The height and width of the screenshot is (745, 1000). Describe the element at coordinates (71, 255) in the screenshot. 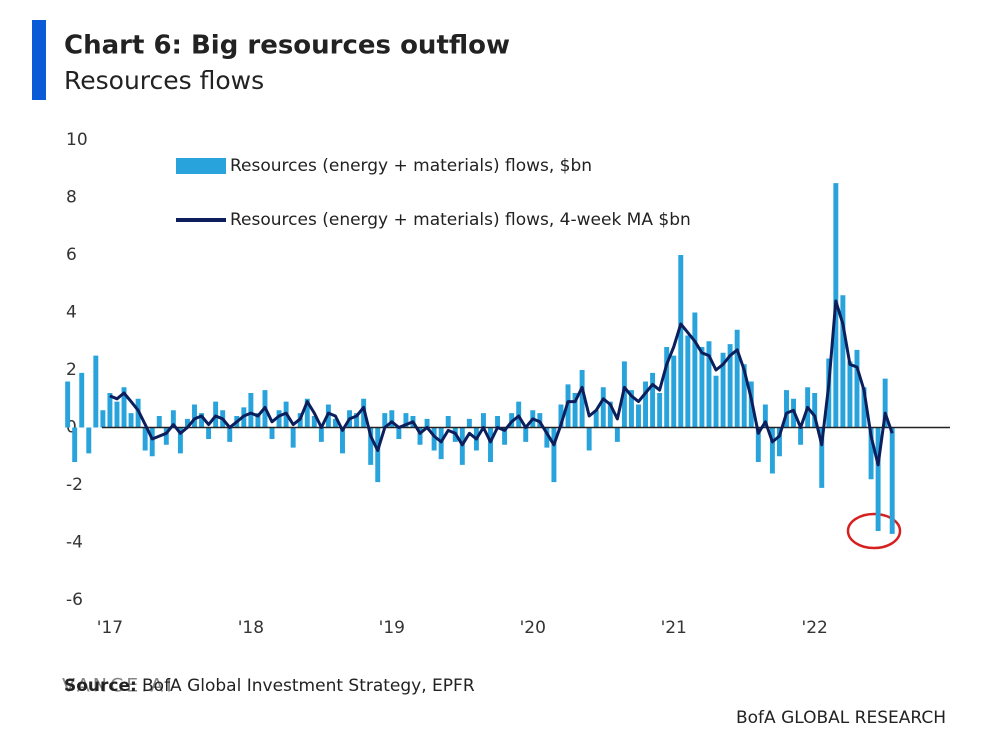

I see `y-tick-label: 6` at that location.